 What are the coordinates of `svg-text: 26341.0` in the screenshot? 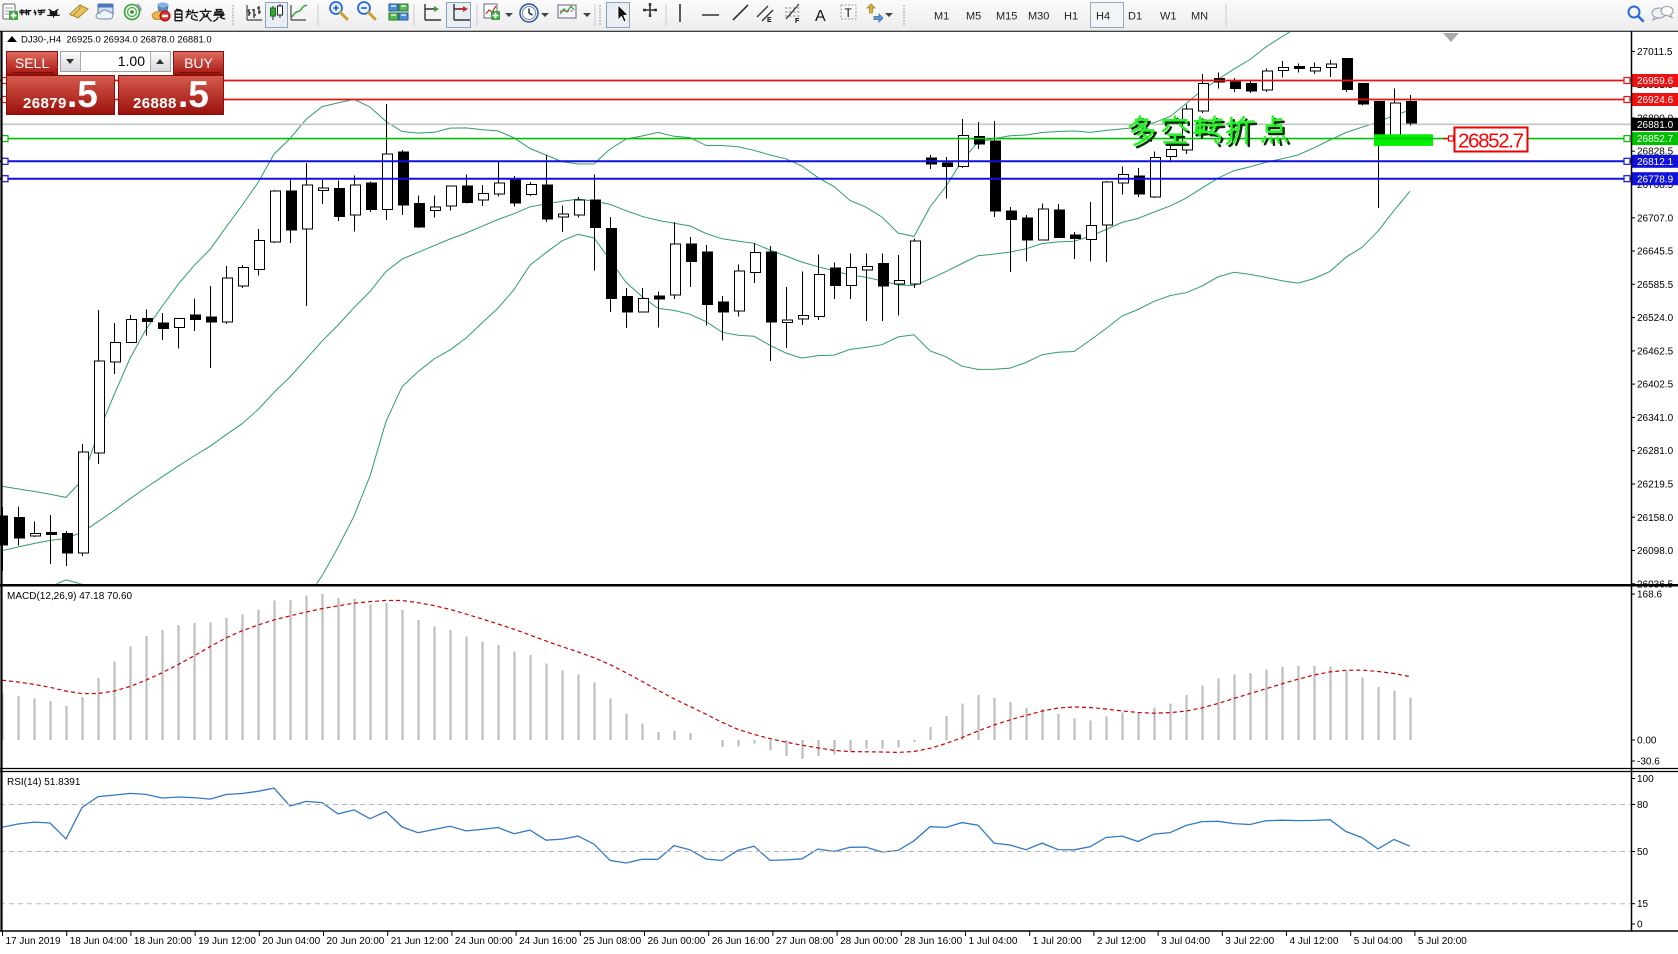 It's located at (1655, 418).